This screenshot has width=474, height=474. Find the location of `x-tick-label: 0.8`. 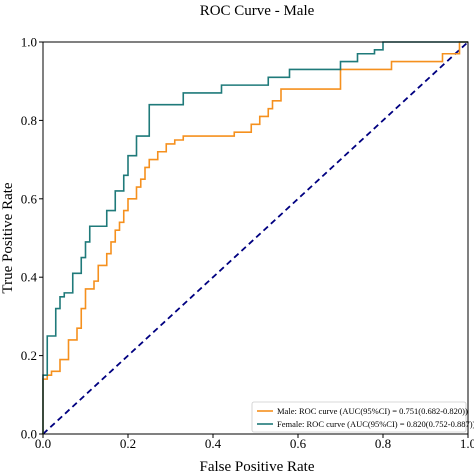

x-tick-label: 0.8 is located at coordinates (383, 443).